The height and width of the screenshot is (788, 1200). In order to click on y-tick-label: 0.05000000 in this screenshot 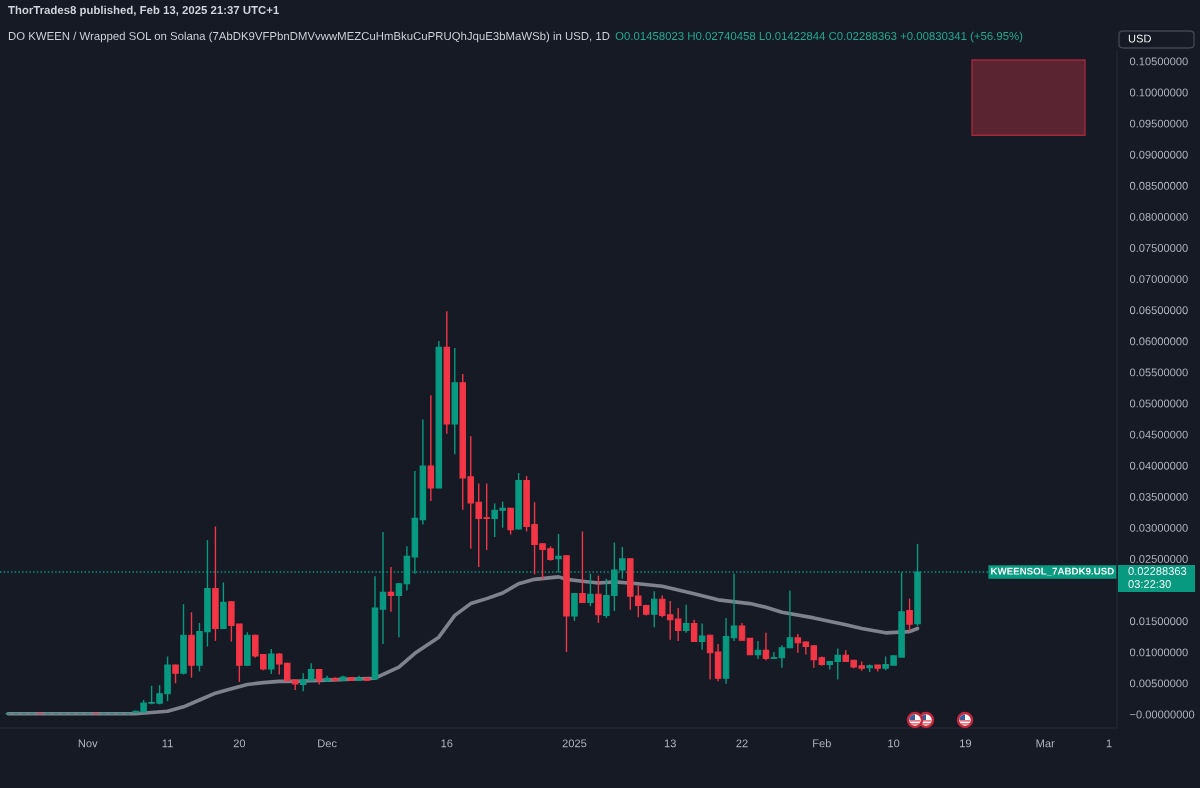, I will do `click(1158, 403)`.